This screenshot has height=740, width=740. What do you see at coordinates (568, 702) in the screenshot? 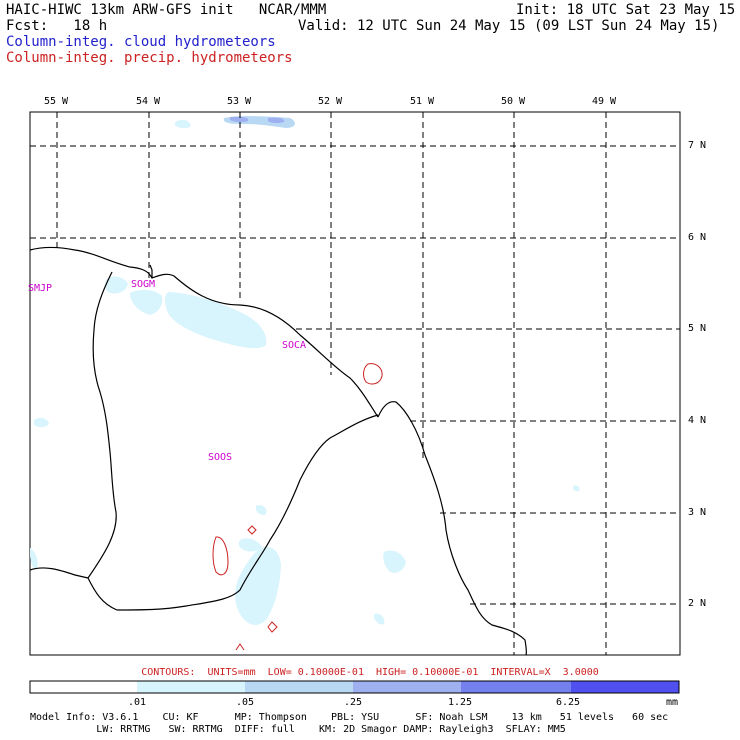
I see `colorbar-label: 6.25` at bounding box center [568, 702].